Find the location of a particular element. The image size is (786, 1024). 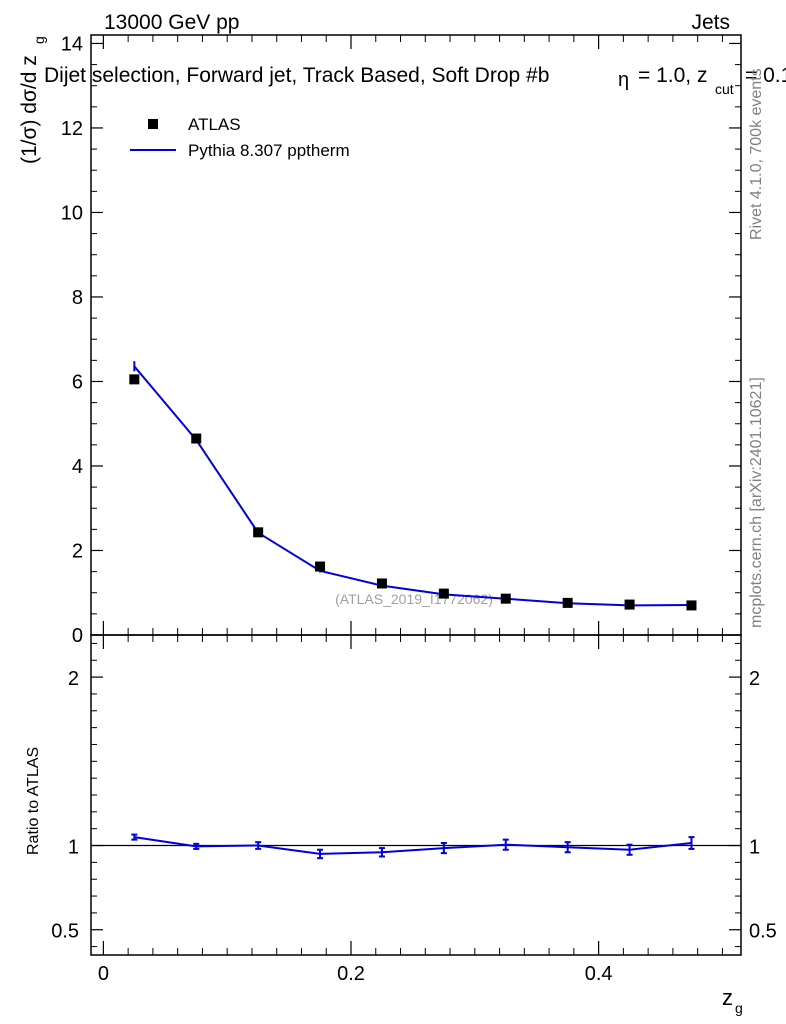

ratio-y-tick-label: 0.5 is located at coordinates (65, 932).